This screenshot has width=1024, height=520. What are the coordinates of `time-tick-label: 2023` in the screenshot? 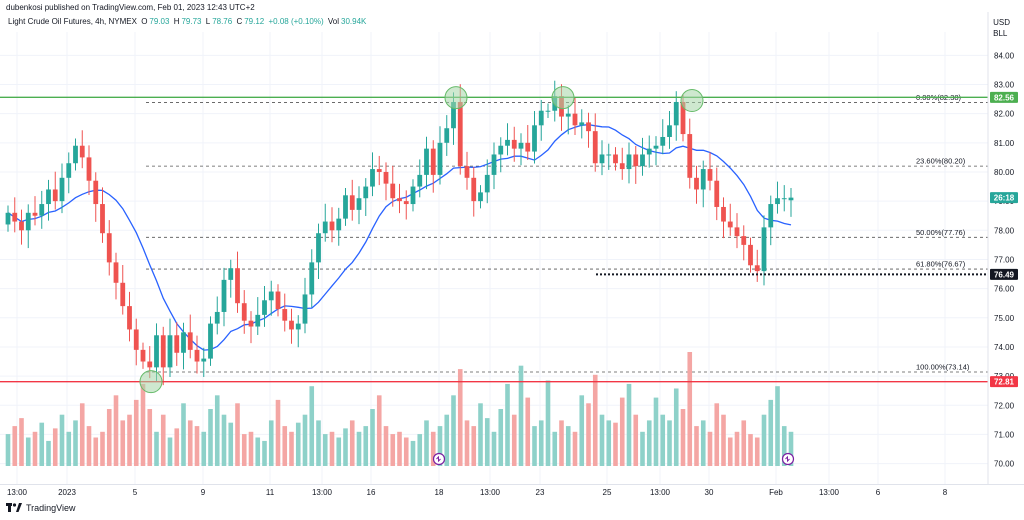 It's located at (67, 492).